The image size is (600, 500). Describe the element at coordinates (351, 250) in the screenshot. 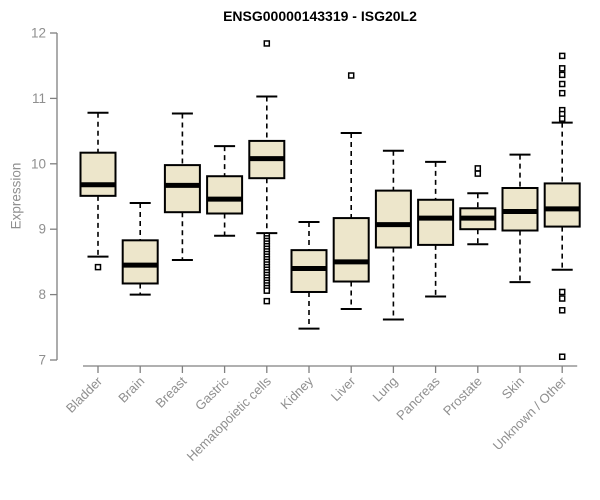

I see `box-liver` at that location.